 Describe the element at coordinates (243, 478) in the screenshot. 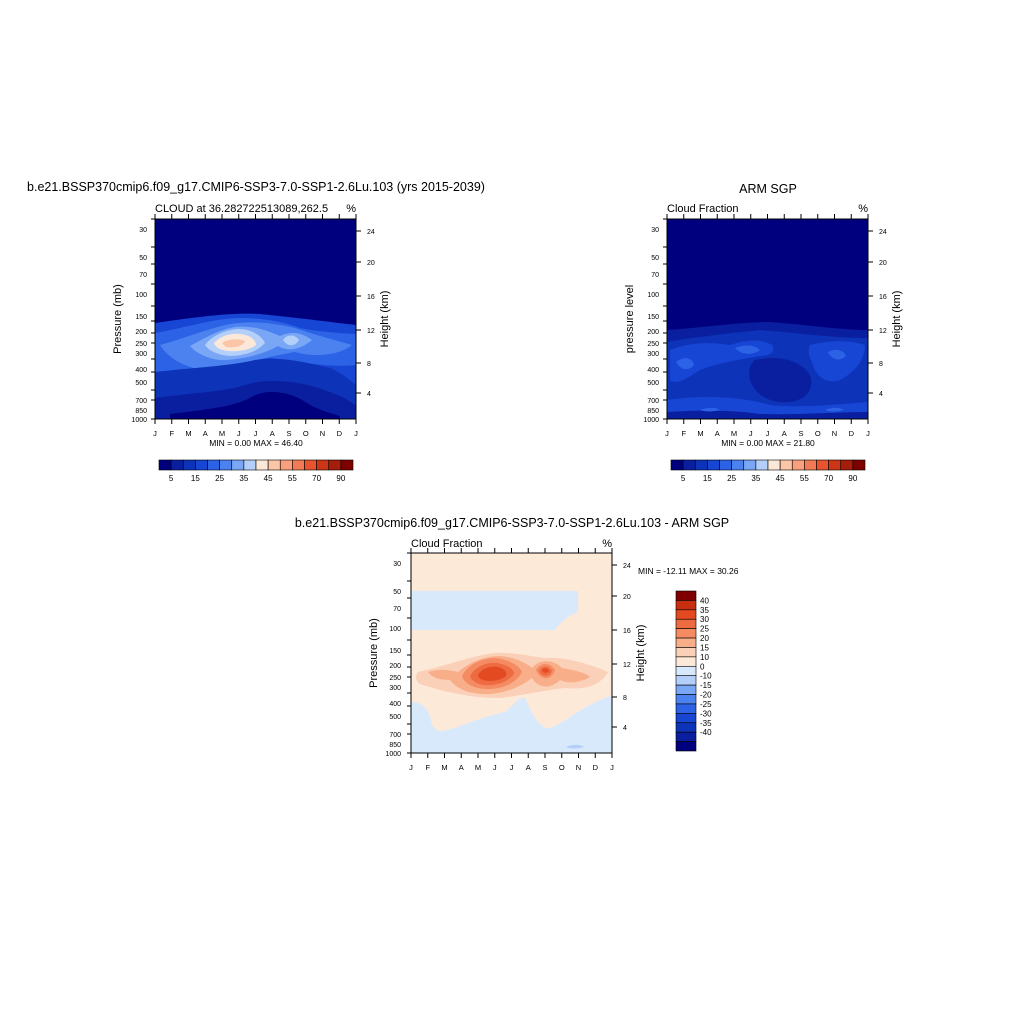

I see `colorbar-label: 35` at that location.